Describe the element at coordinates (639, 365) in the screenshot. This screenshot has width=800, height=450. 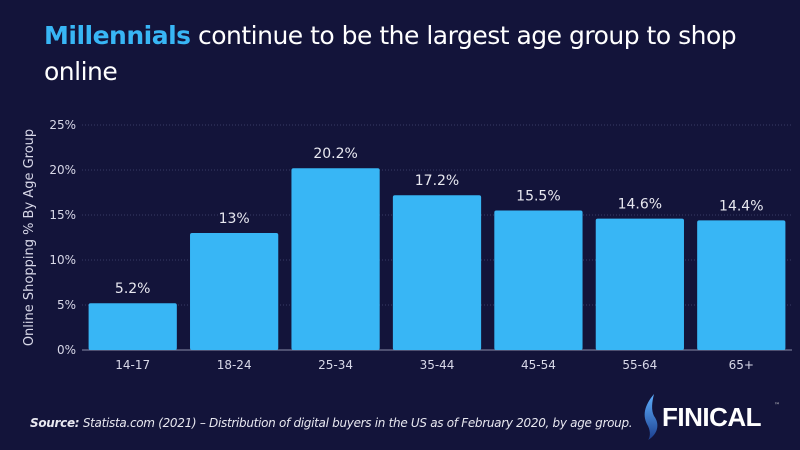
I see `x-tick-label: 55-64` at that location.